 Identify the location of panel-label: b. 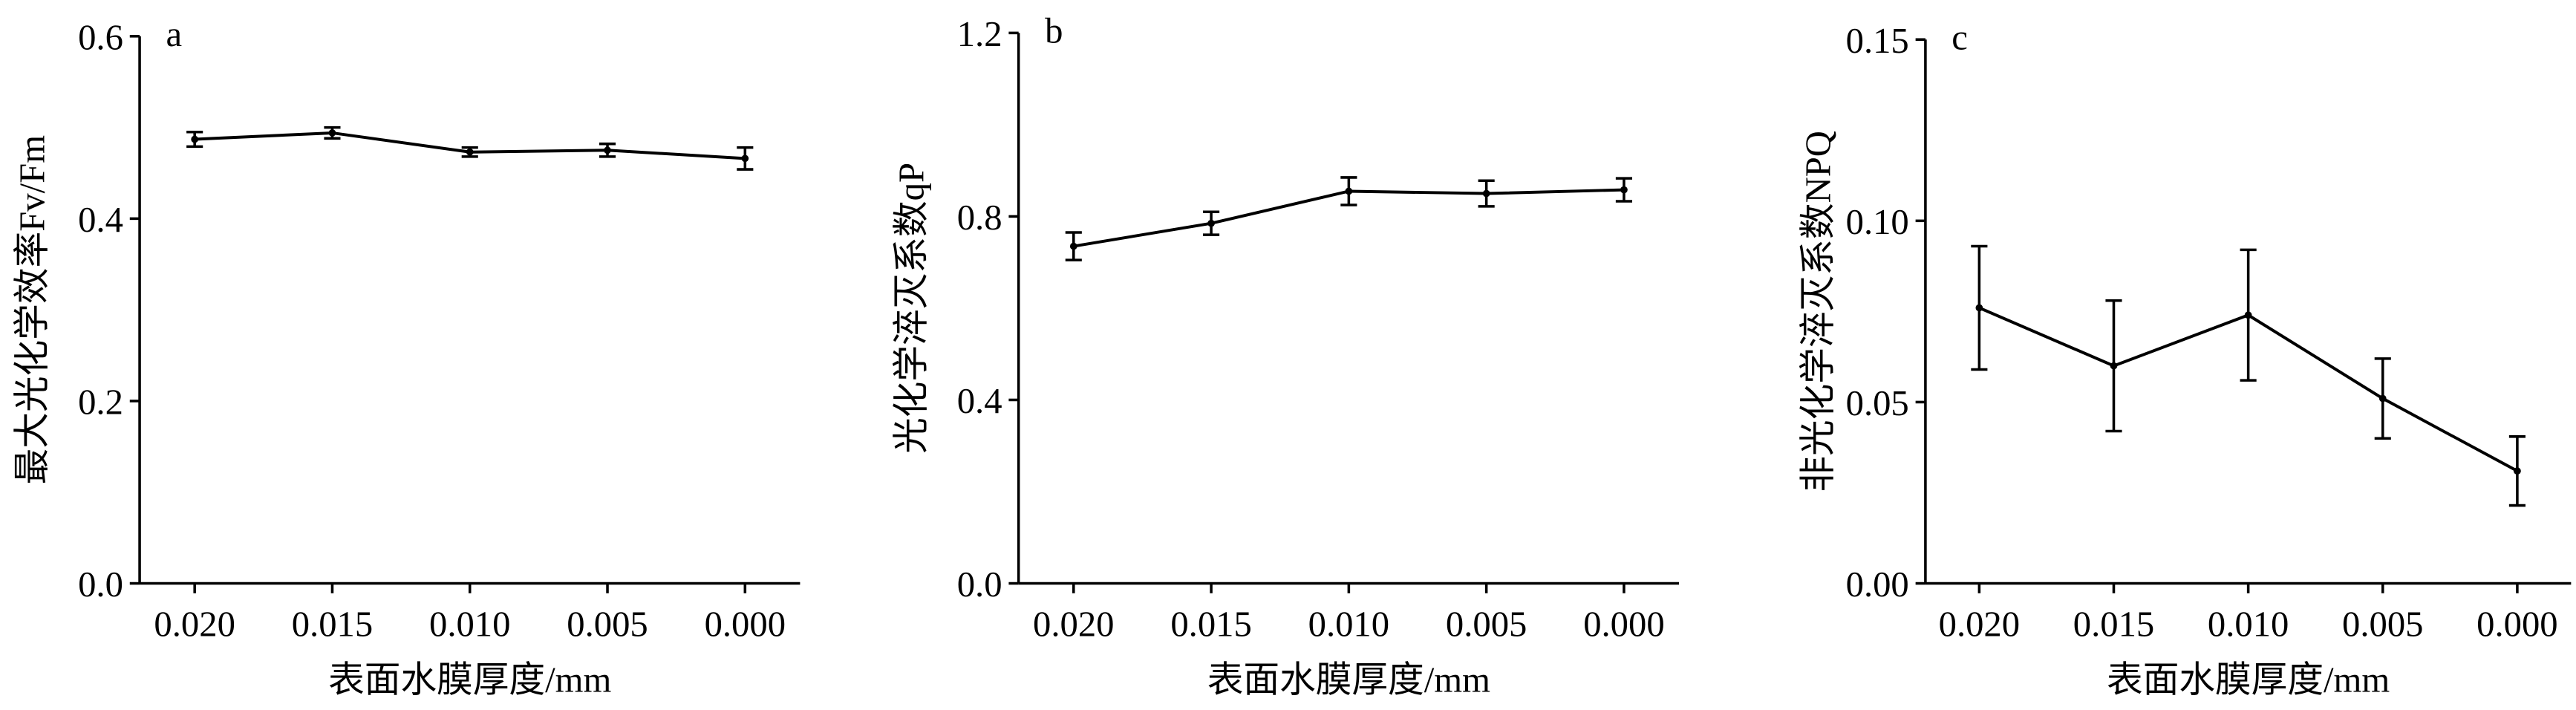
(1054, 31).